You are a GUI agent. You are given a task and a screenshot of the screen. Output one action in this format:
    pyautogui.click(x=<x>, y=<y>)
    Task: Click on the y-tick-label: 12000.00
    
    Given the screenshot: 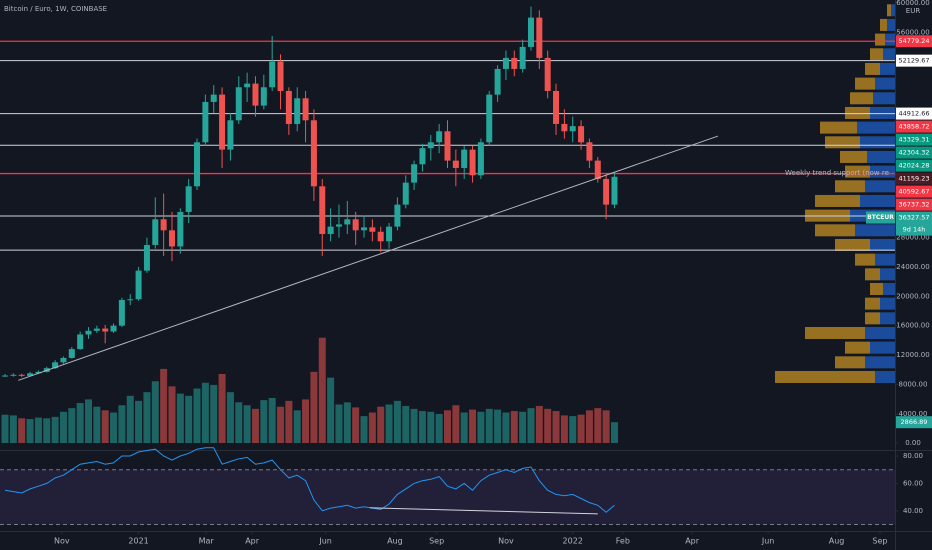 What is the action you would take?
    pyautogui.click(x=912, y=355)
    